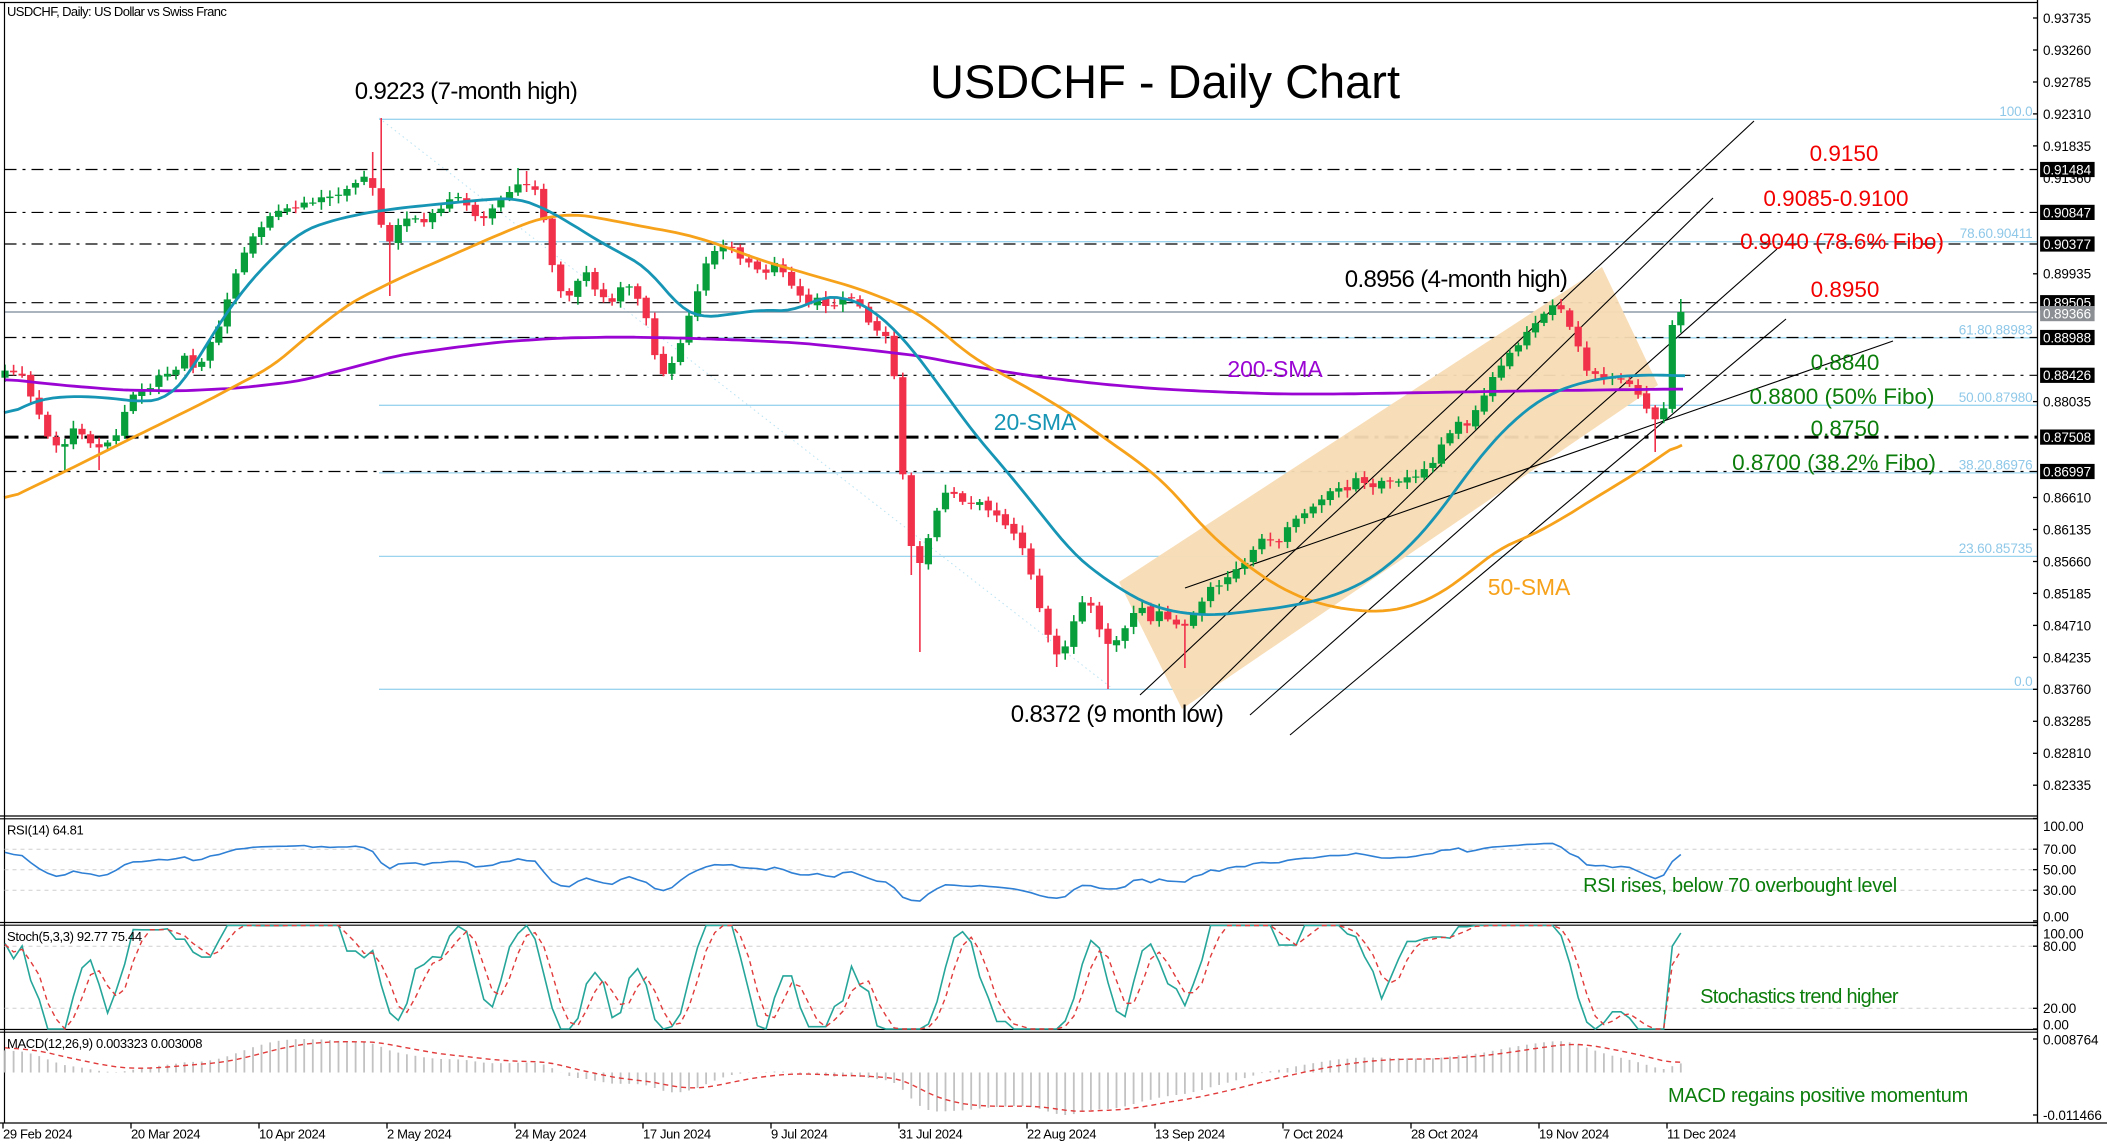  Describe the element at coordinates (1996, 548) in the screenshot. I see `svg-text: 23.60.85735` at that location.